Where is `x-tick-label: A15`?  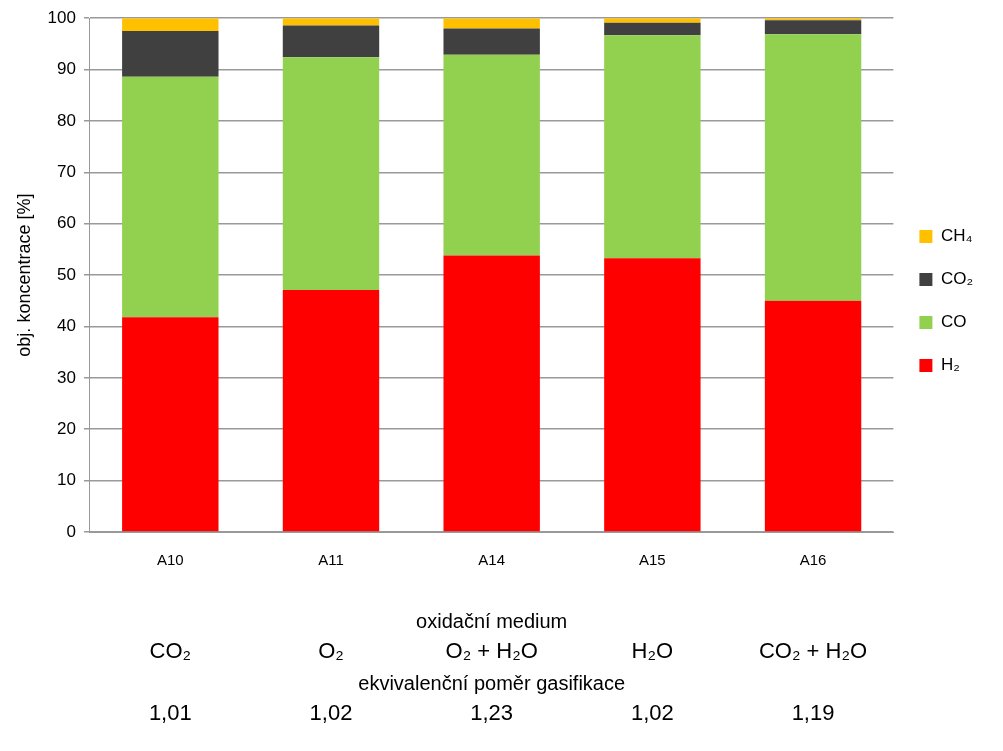
x-tick-label: A15 is located at coordinates (652, 560).